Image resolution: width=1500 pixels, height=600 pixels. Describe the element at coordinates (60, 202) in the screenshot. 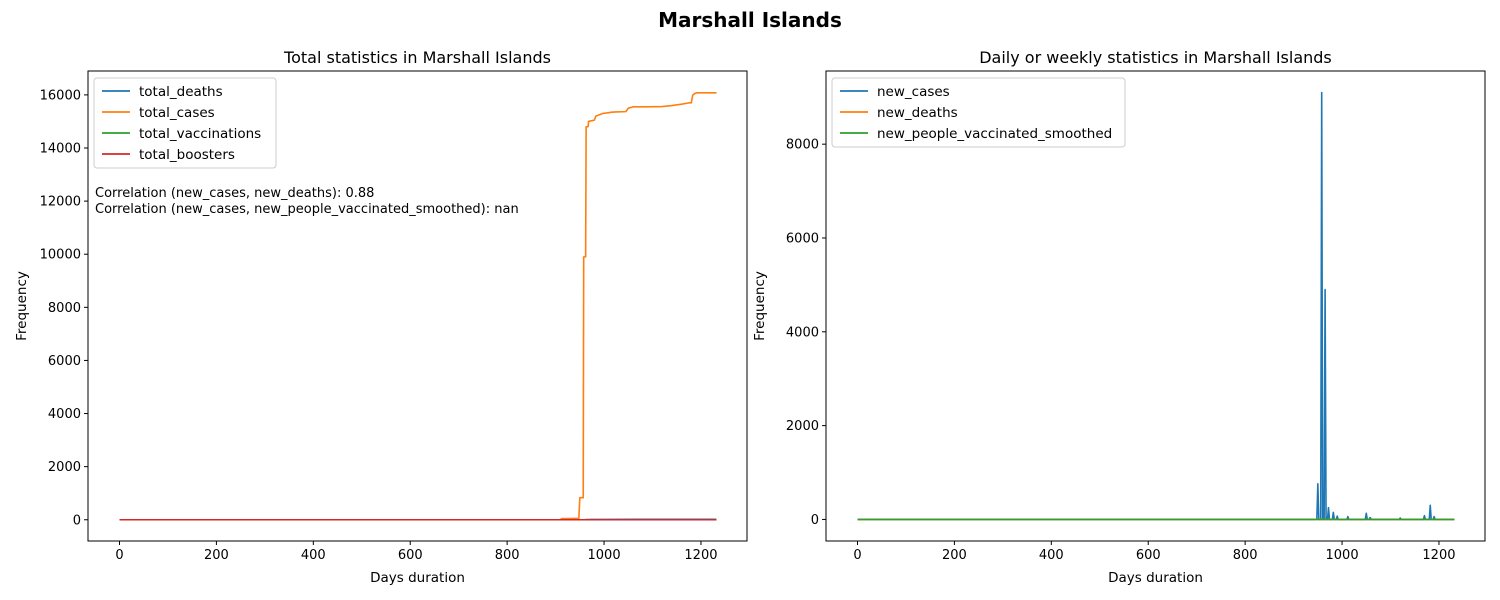

I see `y-tick-label: 12000` at that location.